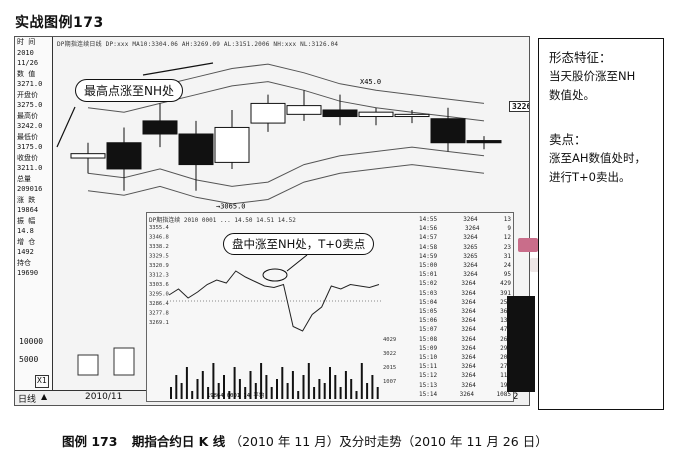 The height and width of the screenshot is (465, 676). Describe the element at coordinates (26, 199) in the screenshot. I see `quote-info-item: 涨 跌` at that location.